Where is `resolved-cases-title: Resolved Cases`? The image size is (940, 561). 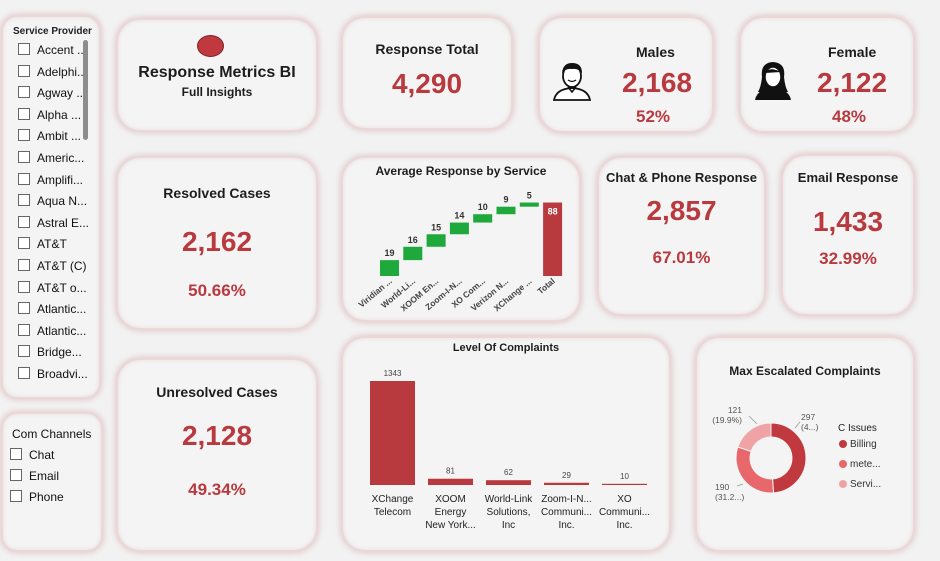 resolved-cases-title: Resolved Cases is located at coordinates (217, 193).